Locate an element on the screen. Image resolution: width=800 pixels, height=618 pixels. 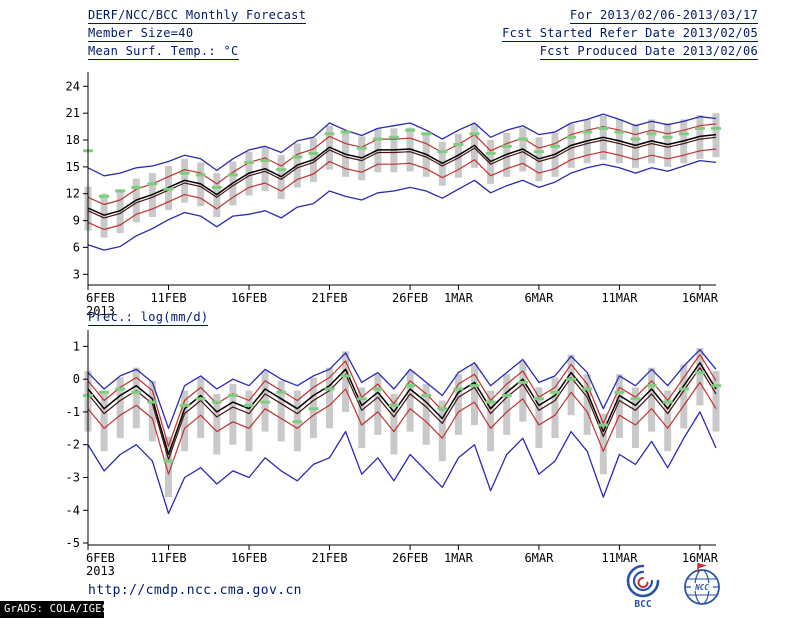
y-tick-label: 3 is located at coordinates (76, 274).